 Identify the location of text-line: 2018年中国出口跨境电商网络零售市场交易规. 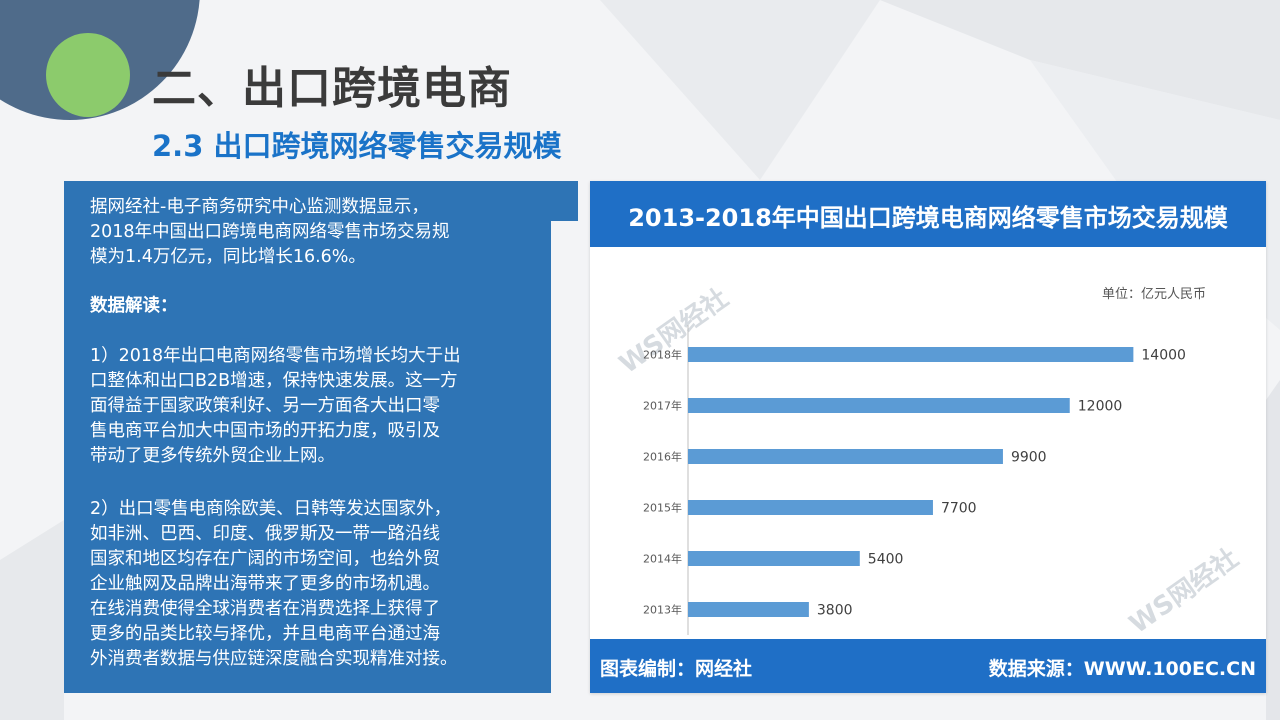
(270, 232).